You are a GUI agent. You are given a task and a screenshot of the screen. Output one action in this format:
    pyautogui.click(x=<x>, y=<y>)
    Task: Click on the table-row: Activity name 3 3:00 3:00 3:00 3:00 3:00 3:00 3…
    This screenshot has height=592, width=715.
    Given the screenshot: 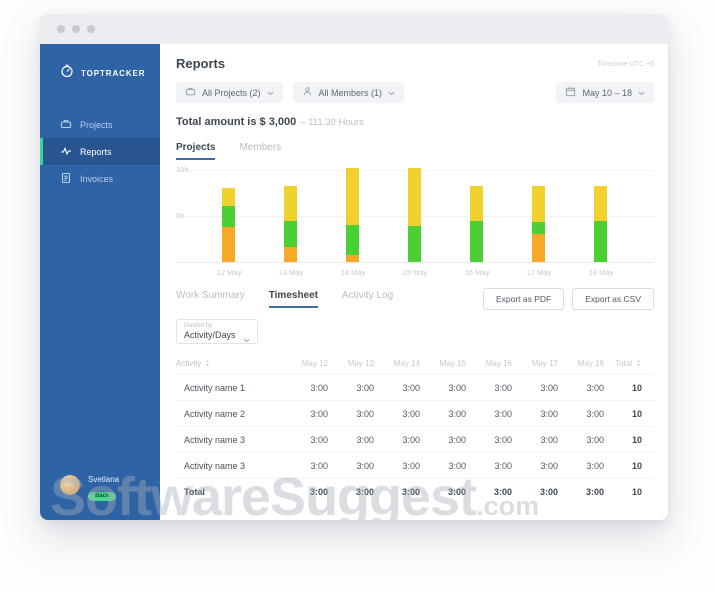 What is the action you would take?
    pyautogui.click(x=415, y=439)
    